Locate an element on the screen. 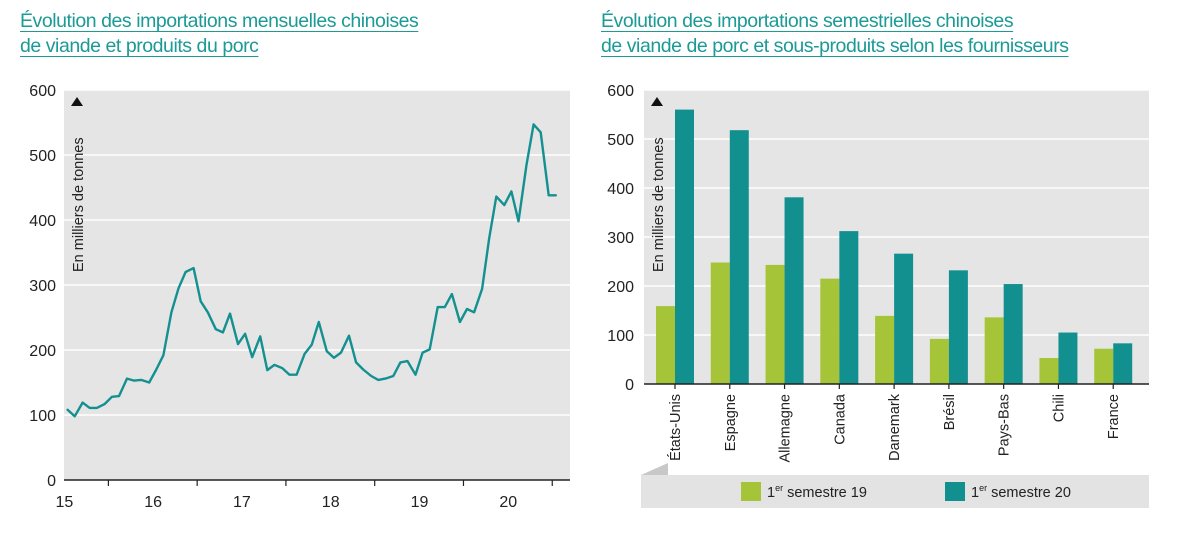 The image size is (1187, 544). bar-allemagne-s20 is located at coordinates (794, 290).